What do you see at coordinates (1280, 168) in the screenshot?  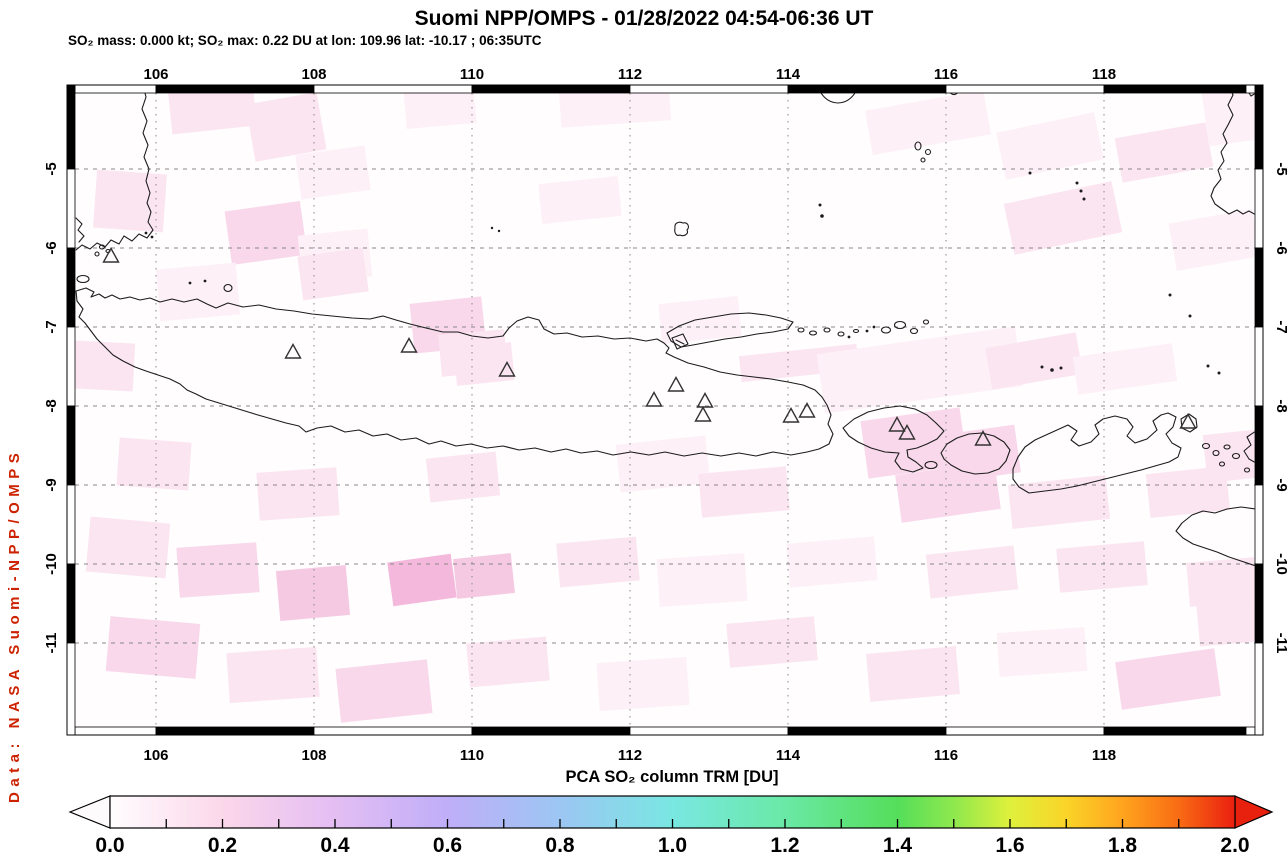 I see `lat-label-right: -5` at bounding box center [1280, 168].